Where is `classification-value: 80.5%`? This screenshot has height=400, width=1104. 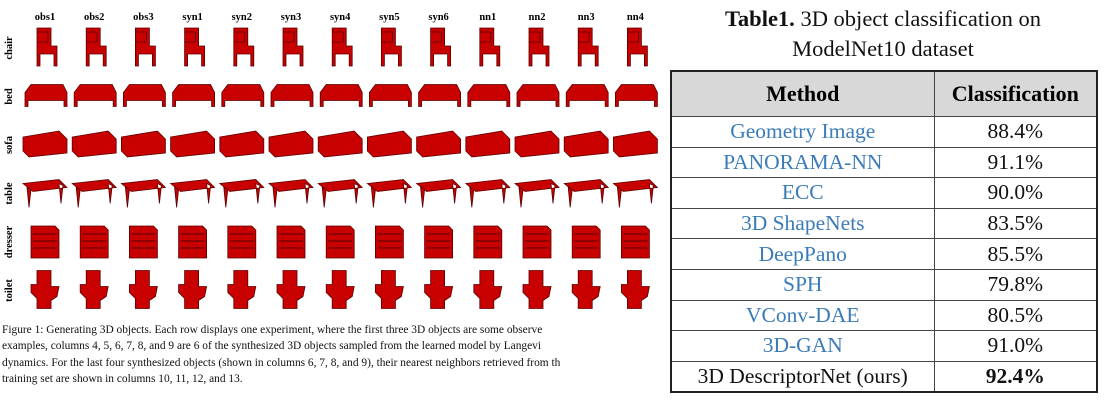 classification-value: 80.5% is located at coordinates (1015, 315).